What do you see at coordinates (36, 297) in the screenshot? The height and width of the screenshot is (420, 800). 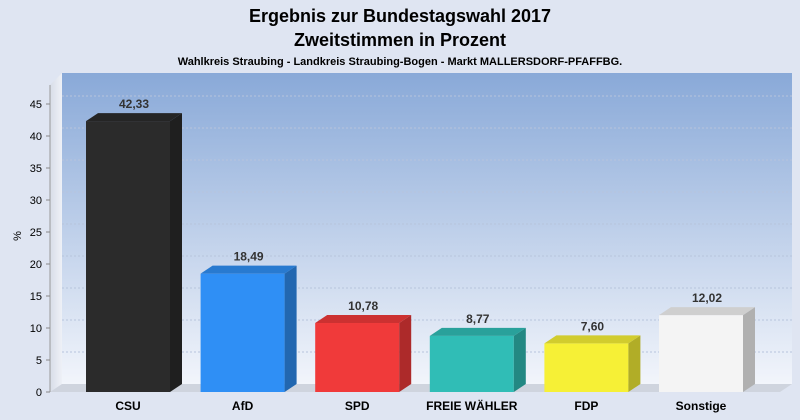 I see `y-tick-label: 15` at bounding box center [36, 297].